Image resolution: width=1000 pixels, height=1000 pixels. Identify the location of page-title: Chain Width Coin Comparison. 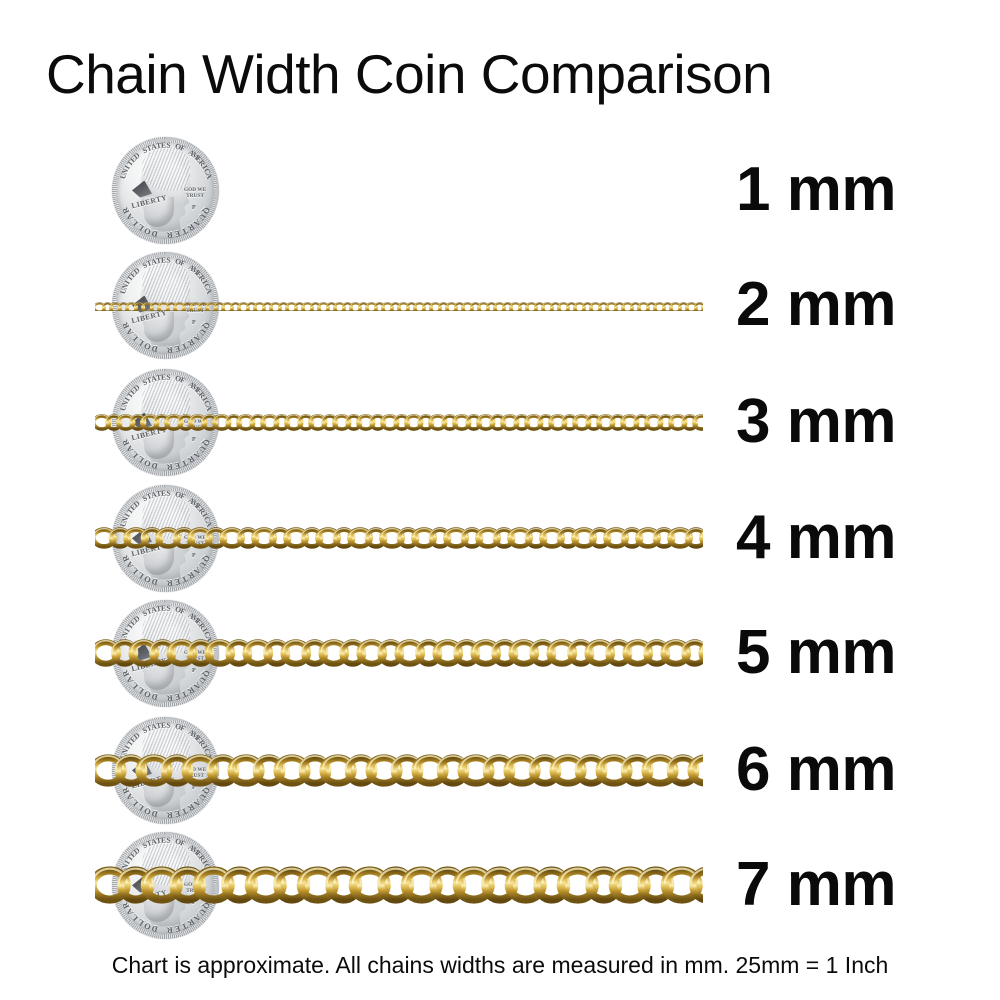
(409, 74).